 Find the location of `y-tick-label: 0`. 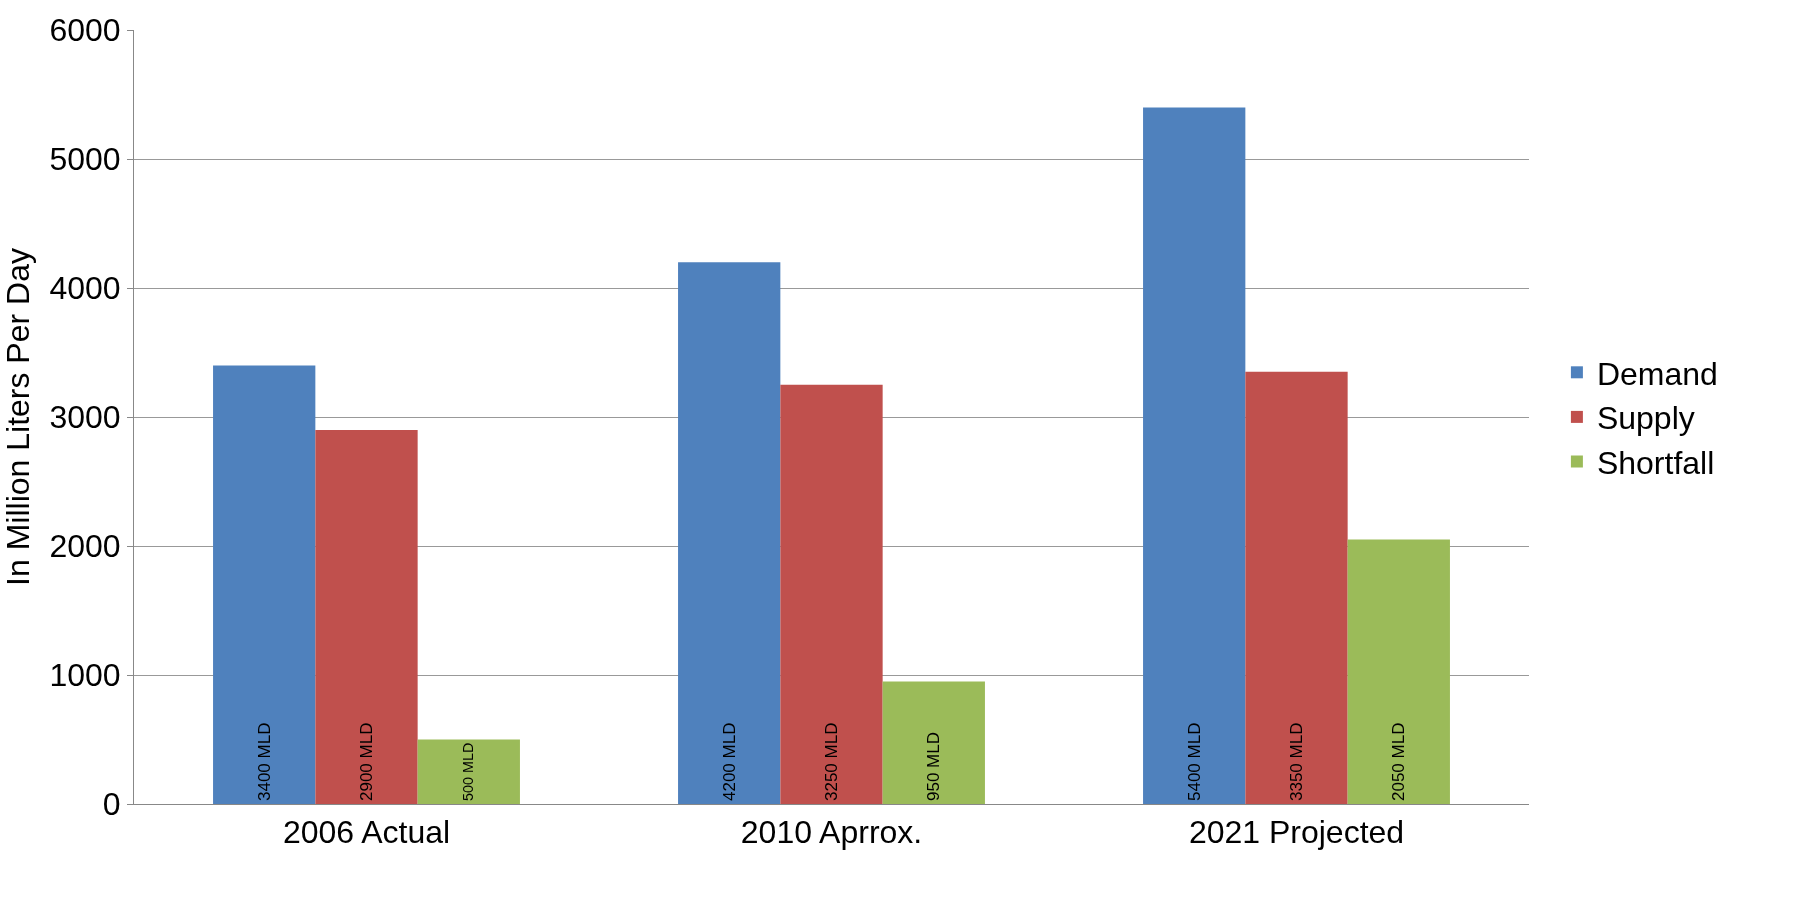

y-tick-label: 0 is located at coordinates (111, 804).